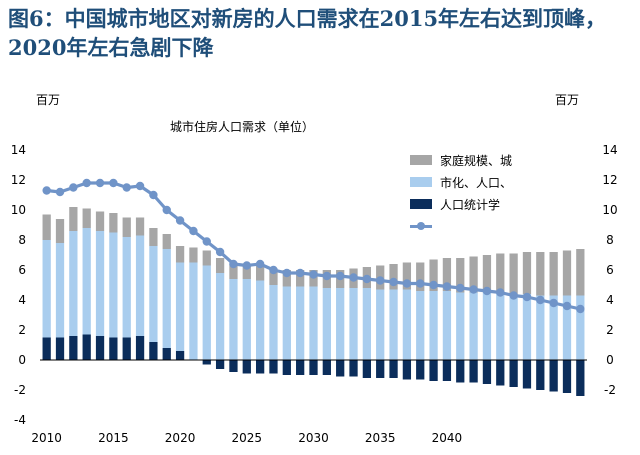  Describe the element at coordinates (461, 204) in the screenshot. I see `legend-item-population: 人口统计学` at that location.